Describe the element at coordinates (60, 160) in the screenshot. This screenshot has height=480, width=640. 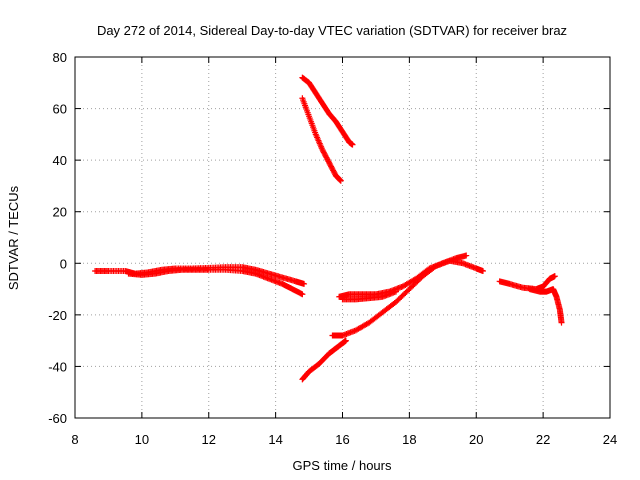
I see `y-tick-label: 40` at that location.